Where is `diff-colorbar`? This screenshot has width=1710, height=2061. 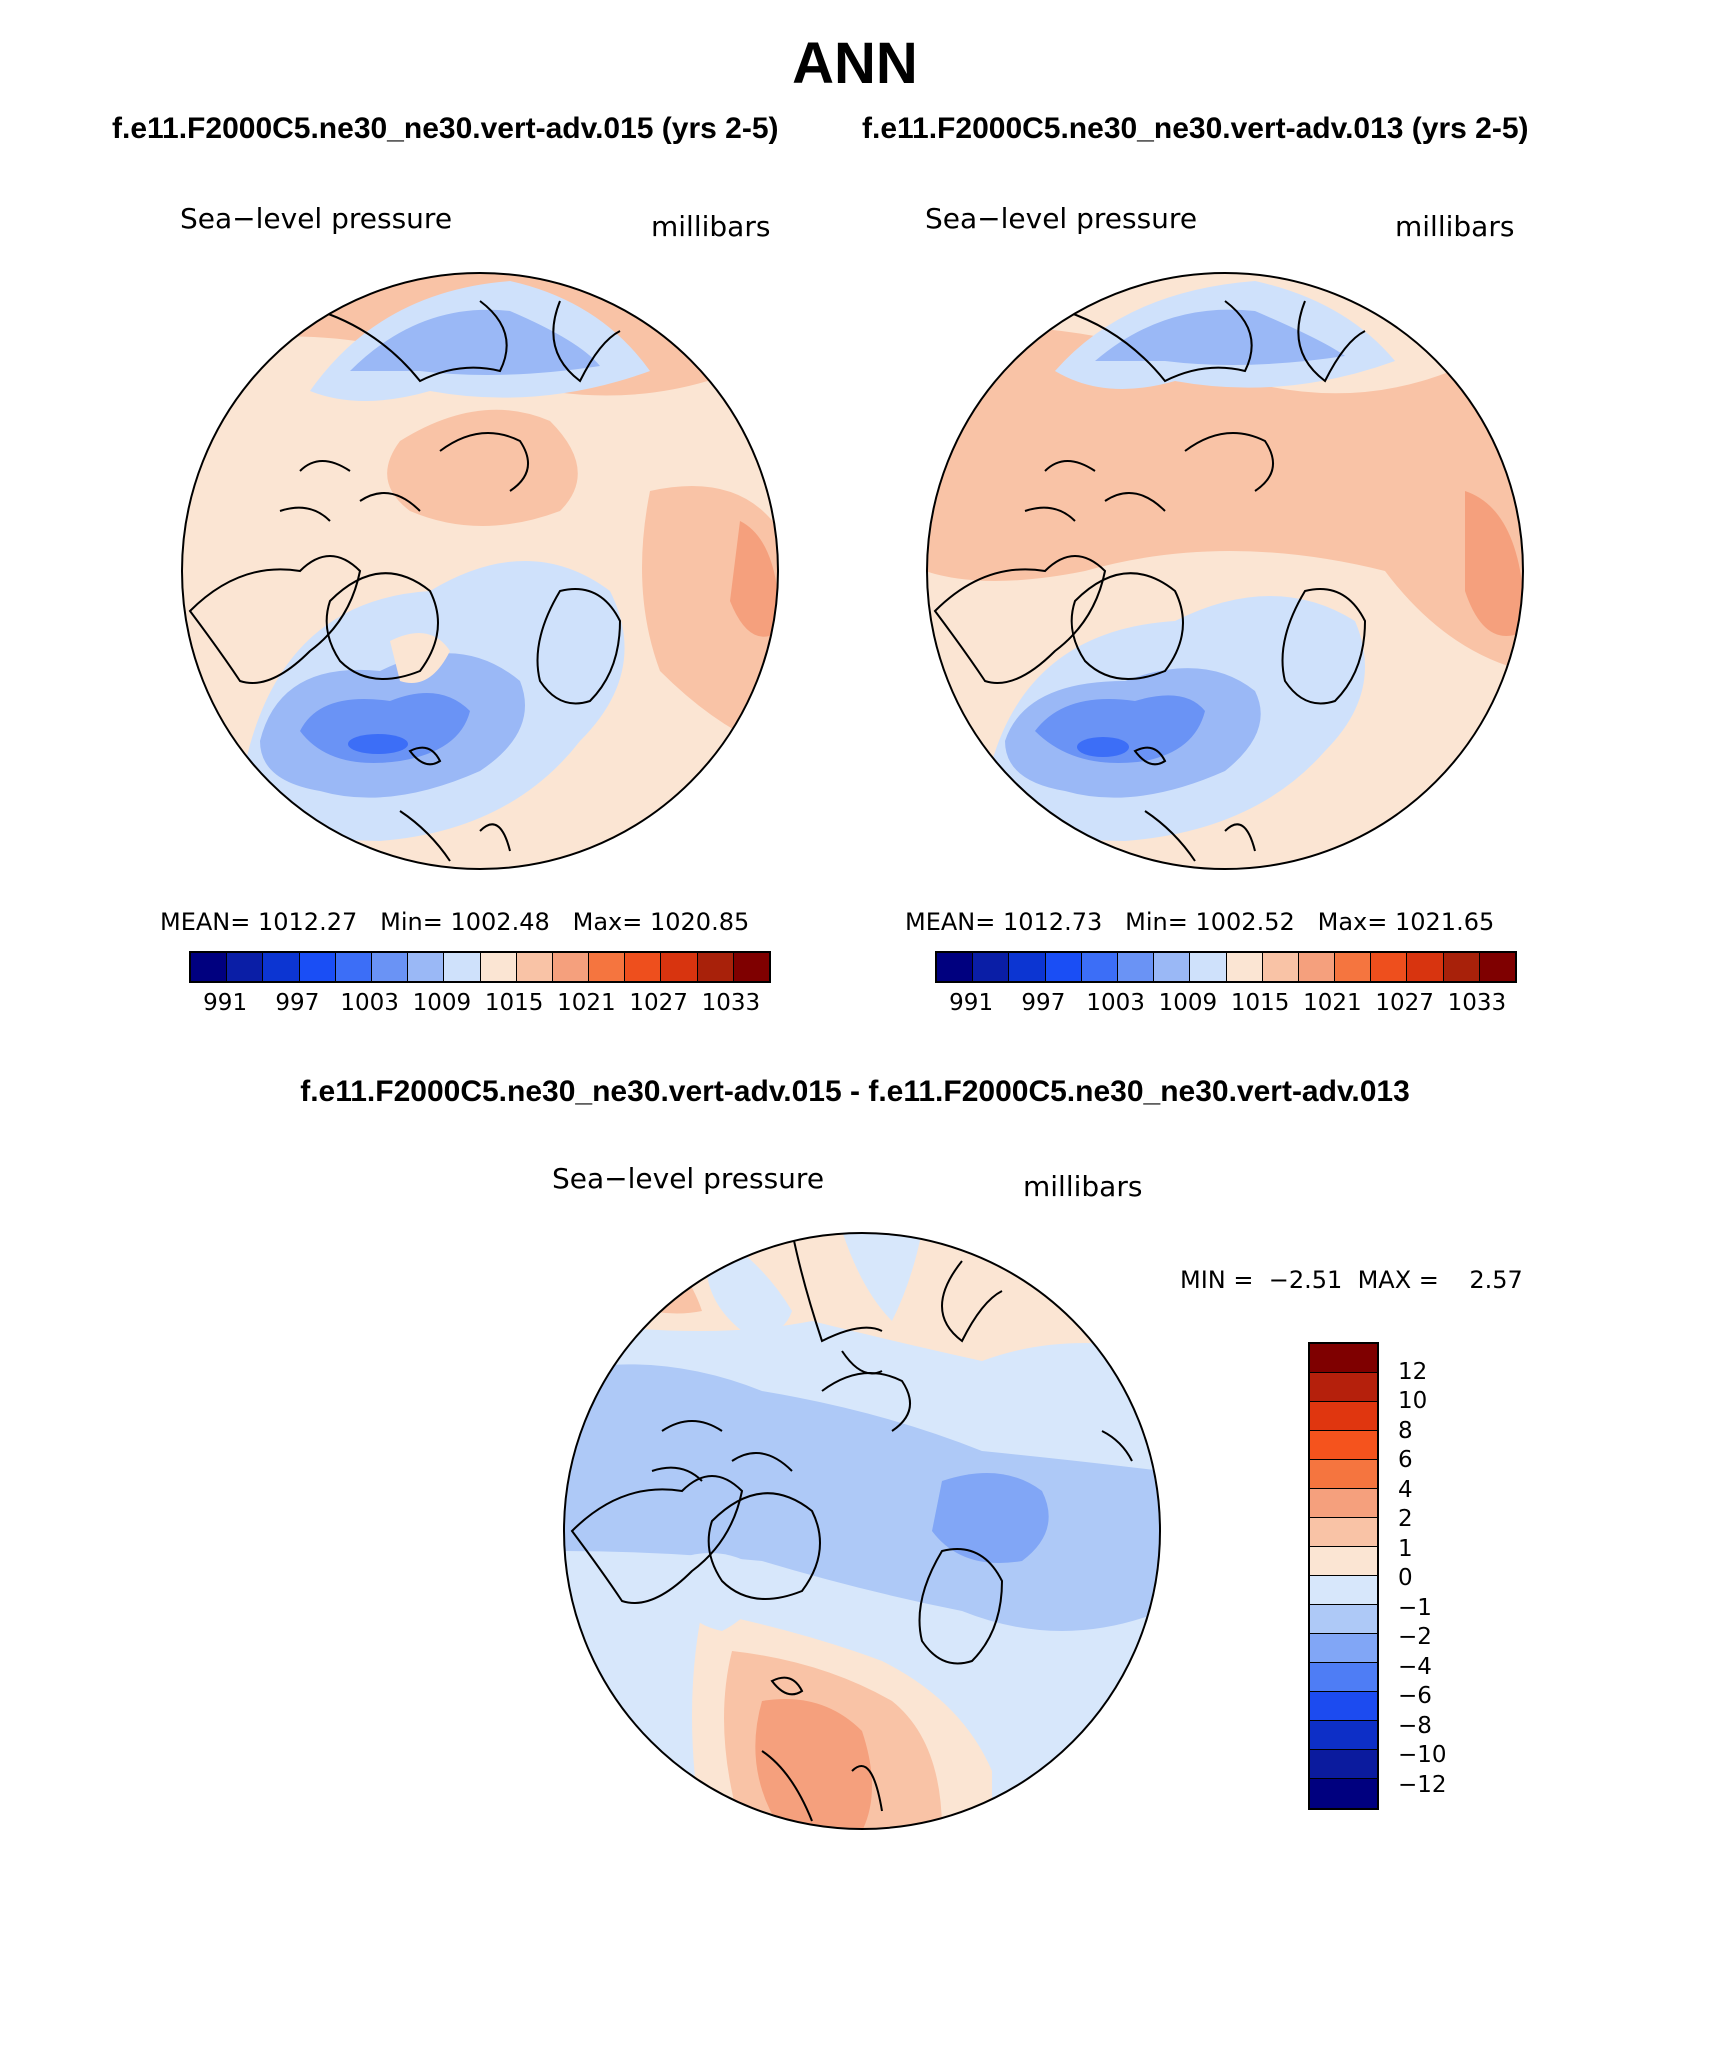
diff-colorbar is located at coordinates (1343, 1576).